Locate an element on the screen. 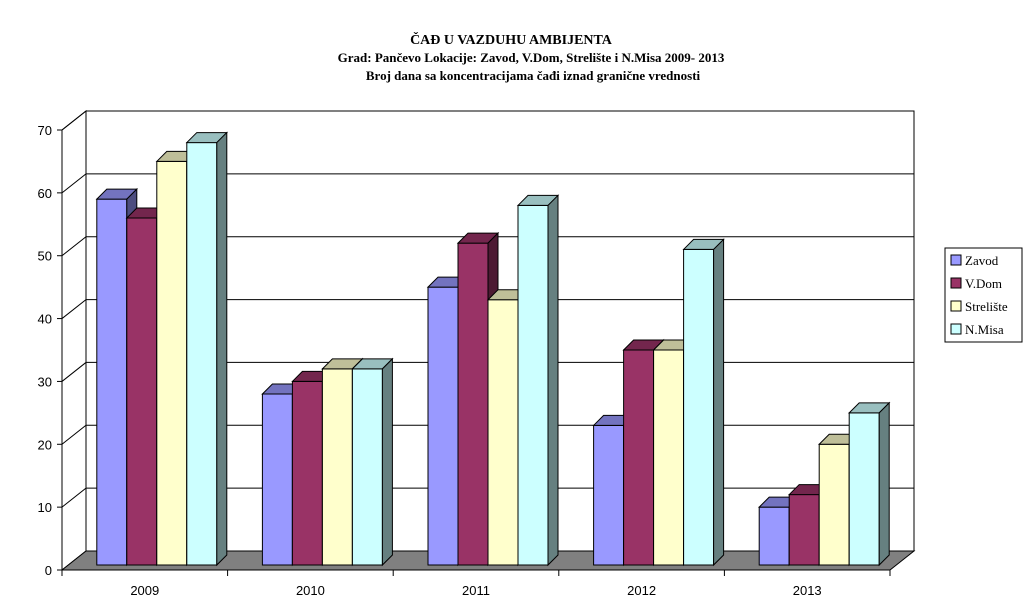 This screenshot has width=1024, height=614. y-tick-label: 60 is located at coordinates (45, 193).